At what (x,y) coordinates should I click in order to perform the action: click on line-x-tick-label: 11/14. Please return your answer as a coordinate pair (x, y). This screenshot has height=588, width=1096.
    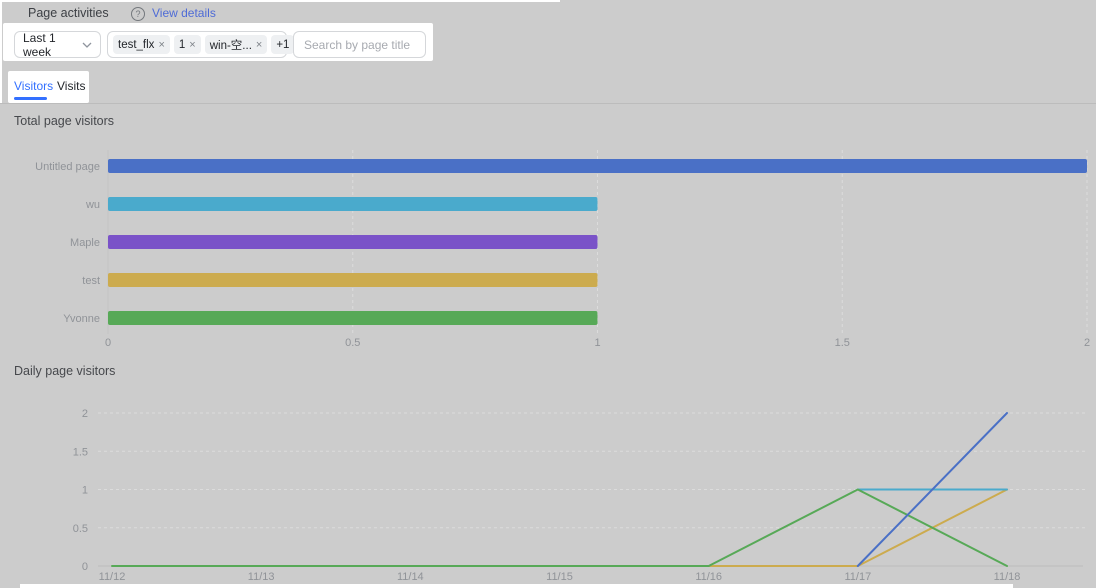
    Looking at the image, I should click on (410, 577).